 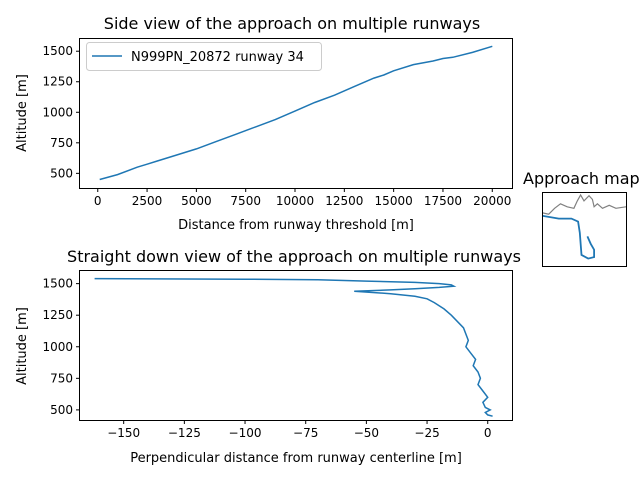 I want to click on x-tick-label: 5000, so click(x=196, y=201).